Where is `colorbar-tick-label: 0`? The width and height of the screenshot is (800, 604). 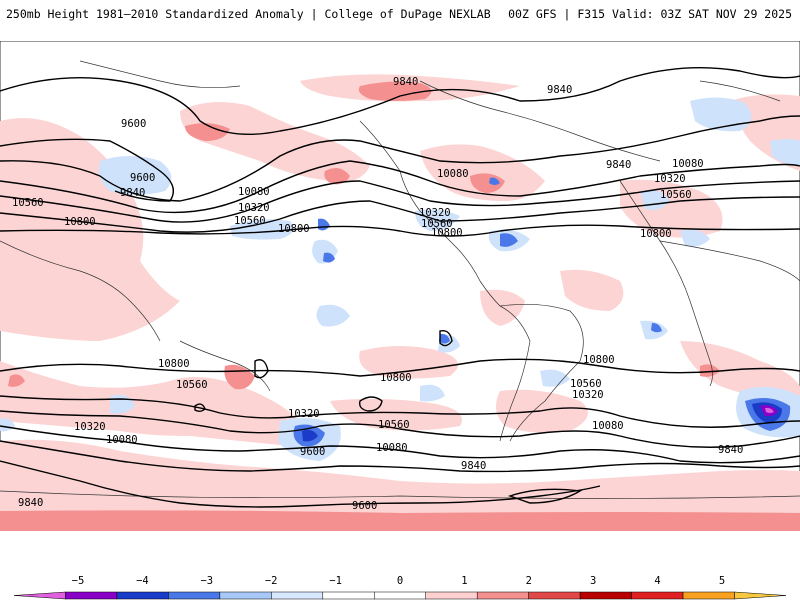
colorbar-tick-label: 0 is located at coordinates (400, 581).